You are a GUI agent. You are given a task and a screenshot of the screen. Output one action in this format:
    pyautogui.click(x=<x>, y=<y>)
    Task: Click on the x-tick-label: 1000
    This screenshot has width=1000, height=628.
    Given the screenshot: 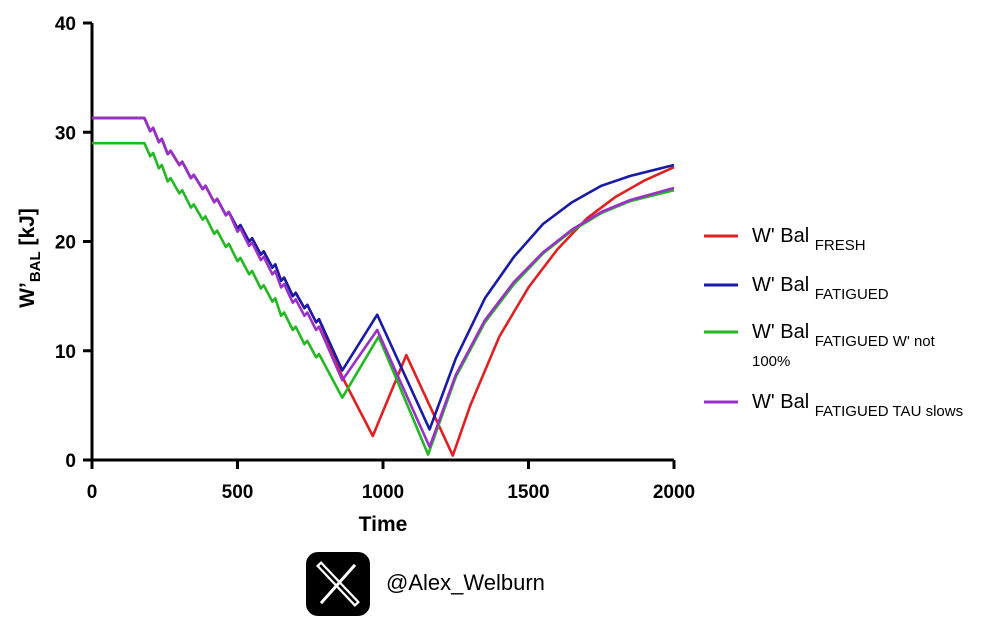 What is the action you would take?
    pyautogui.click(x=383, y=492)
    